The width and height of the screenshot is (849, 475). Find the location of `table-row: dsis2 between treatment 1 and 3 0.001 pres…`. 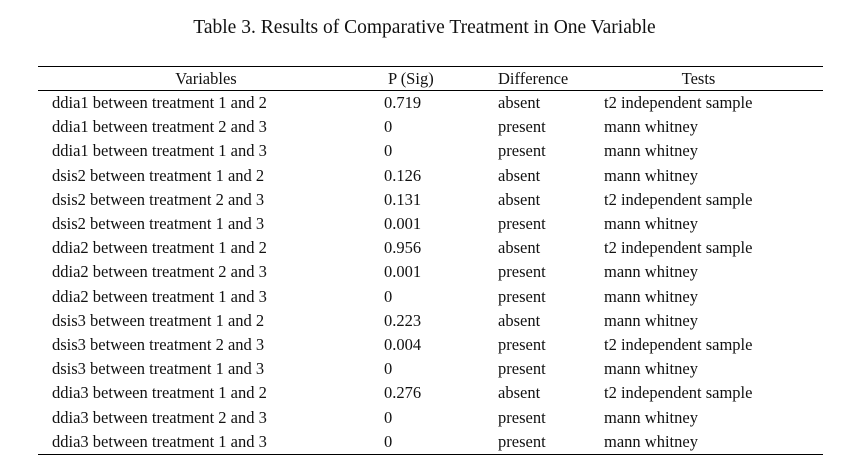

table-row: dsis2 between treatment 1 and 3 0.001 pres… is located at coordinates (430, 224).